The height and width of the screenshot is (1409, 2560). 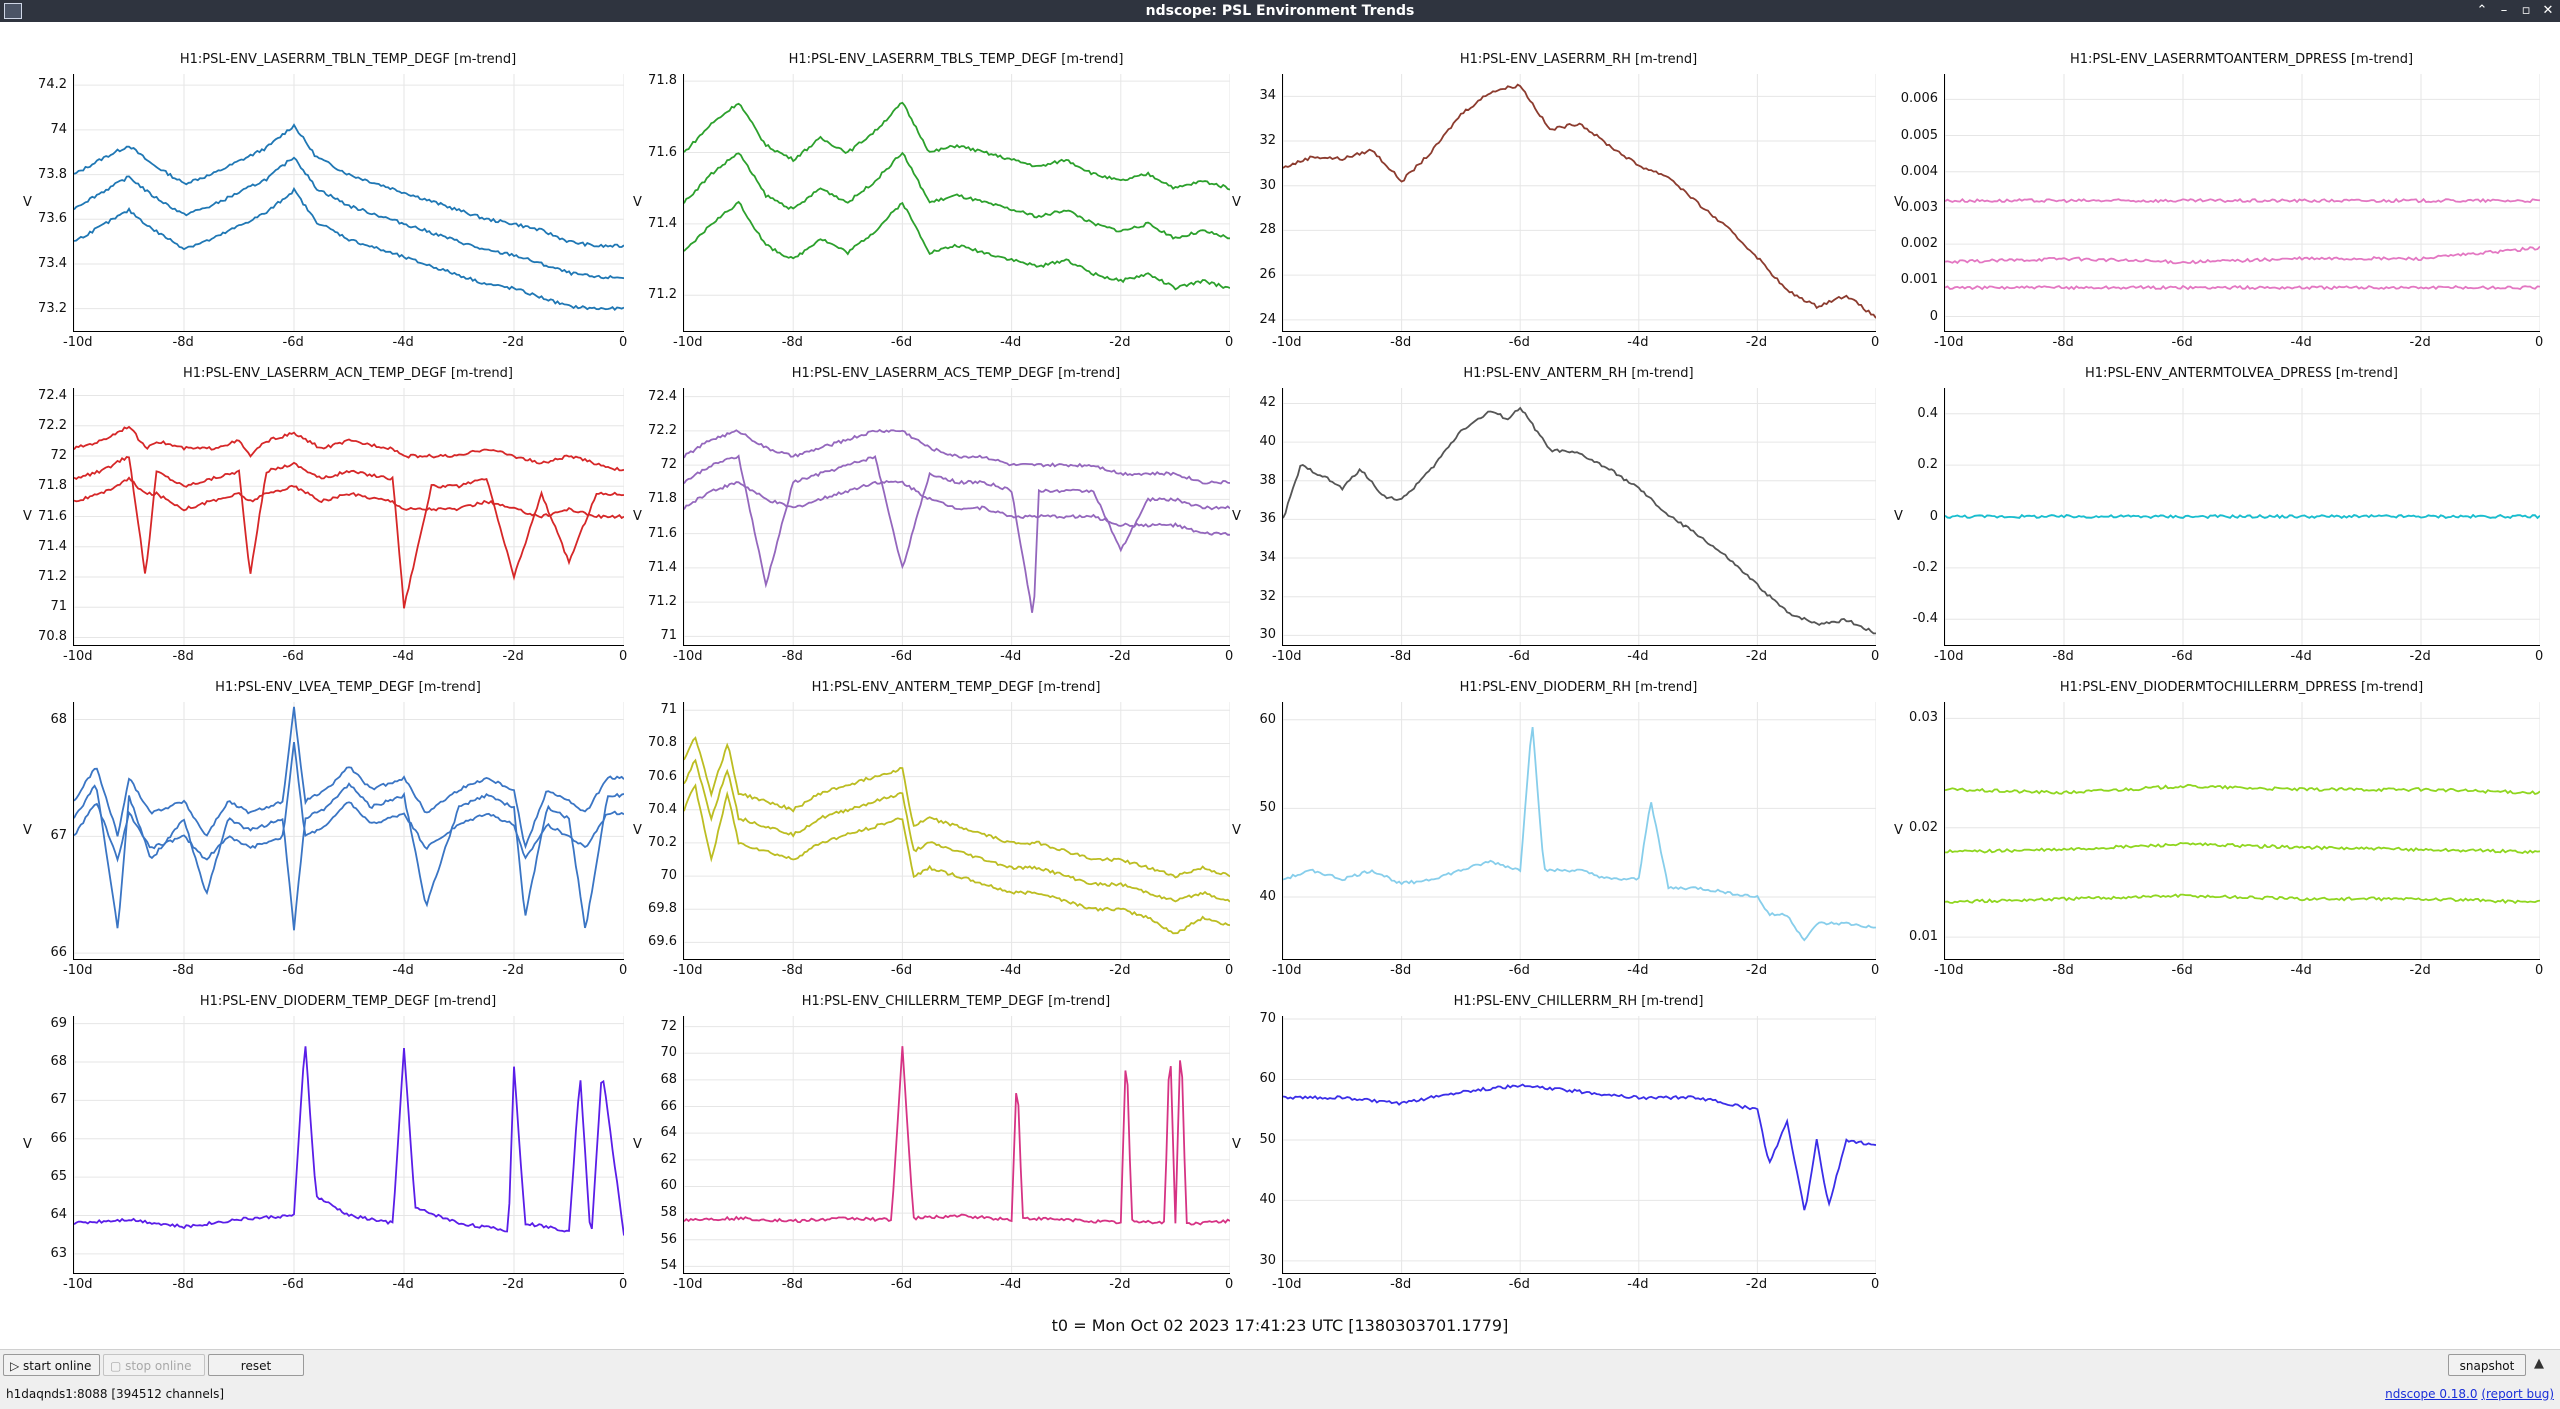 I want to click on reset-button: reset, so click(x=256, y=1365).